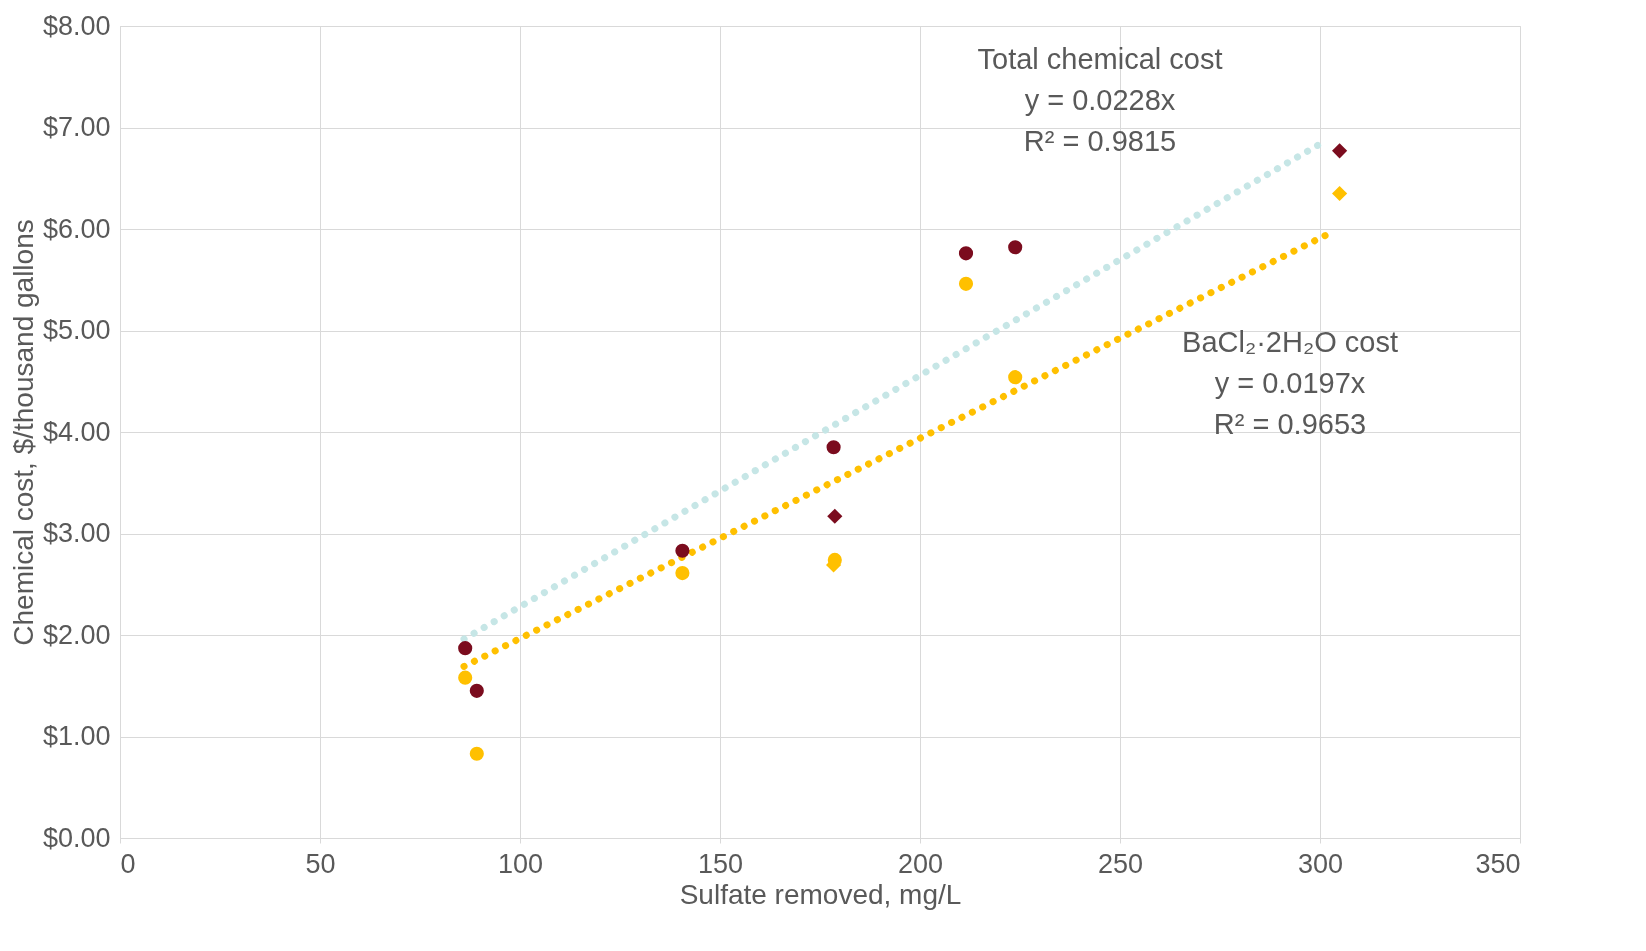 This screenshot has height=951, width=1646. I want to click on y-axis-title: Chemical cost, $/thousand gallons, so click(23, 432).